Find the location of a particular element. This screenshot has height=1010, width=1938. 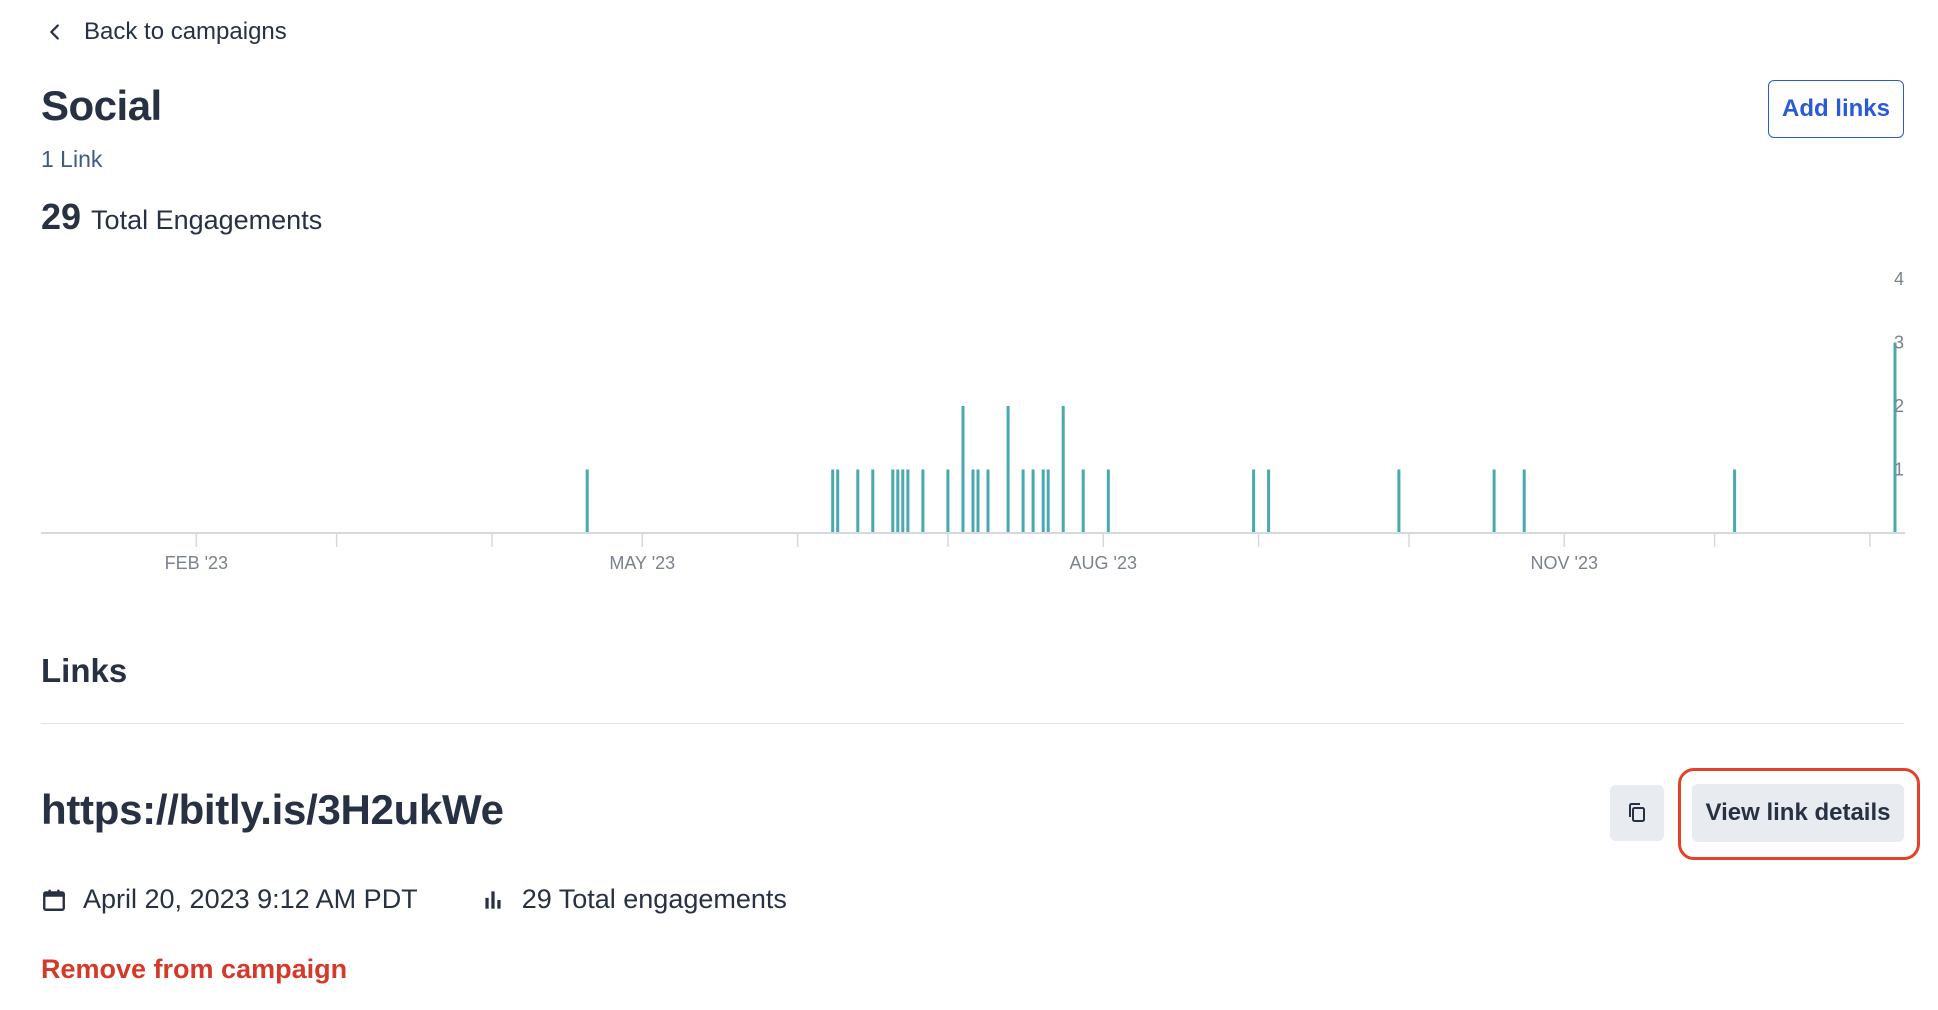

back-link-label: Back to campaigns is located at coordinates (185, 31).